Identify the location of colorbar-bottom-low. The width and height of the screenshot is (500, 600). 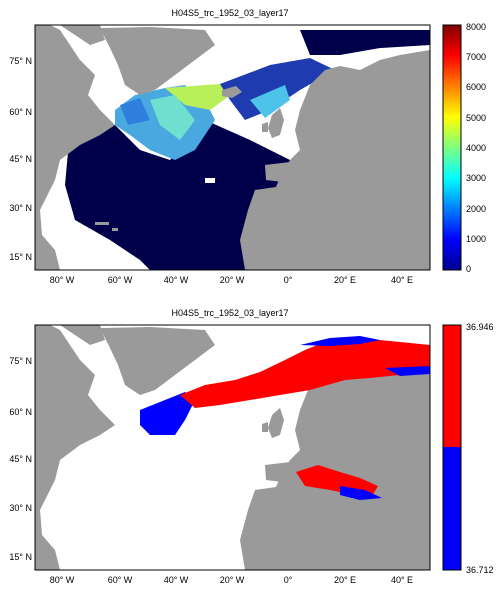
(452, 508).